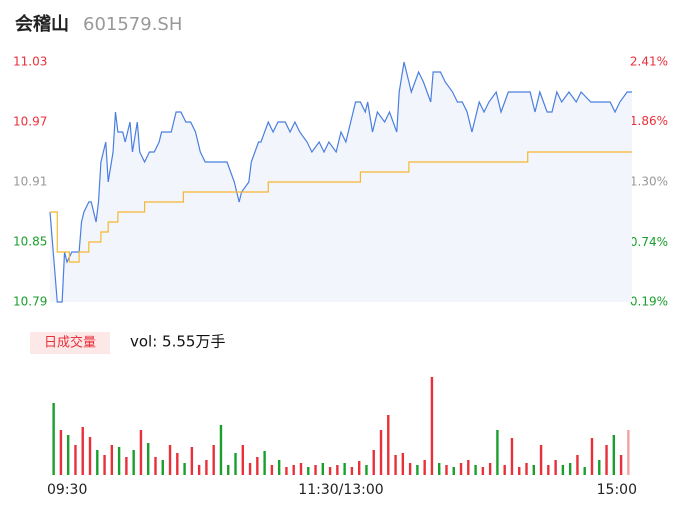  Describe the element at coordinates (177, 342) in the screenshot. I see `volume-total: vol: 5.55万手` at that location.